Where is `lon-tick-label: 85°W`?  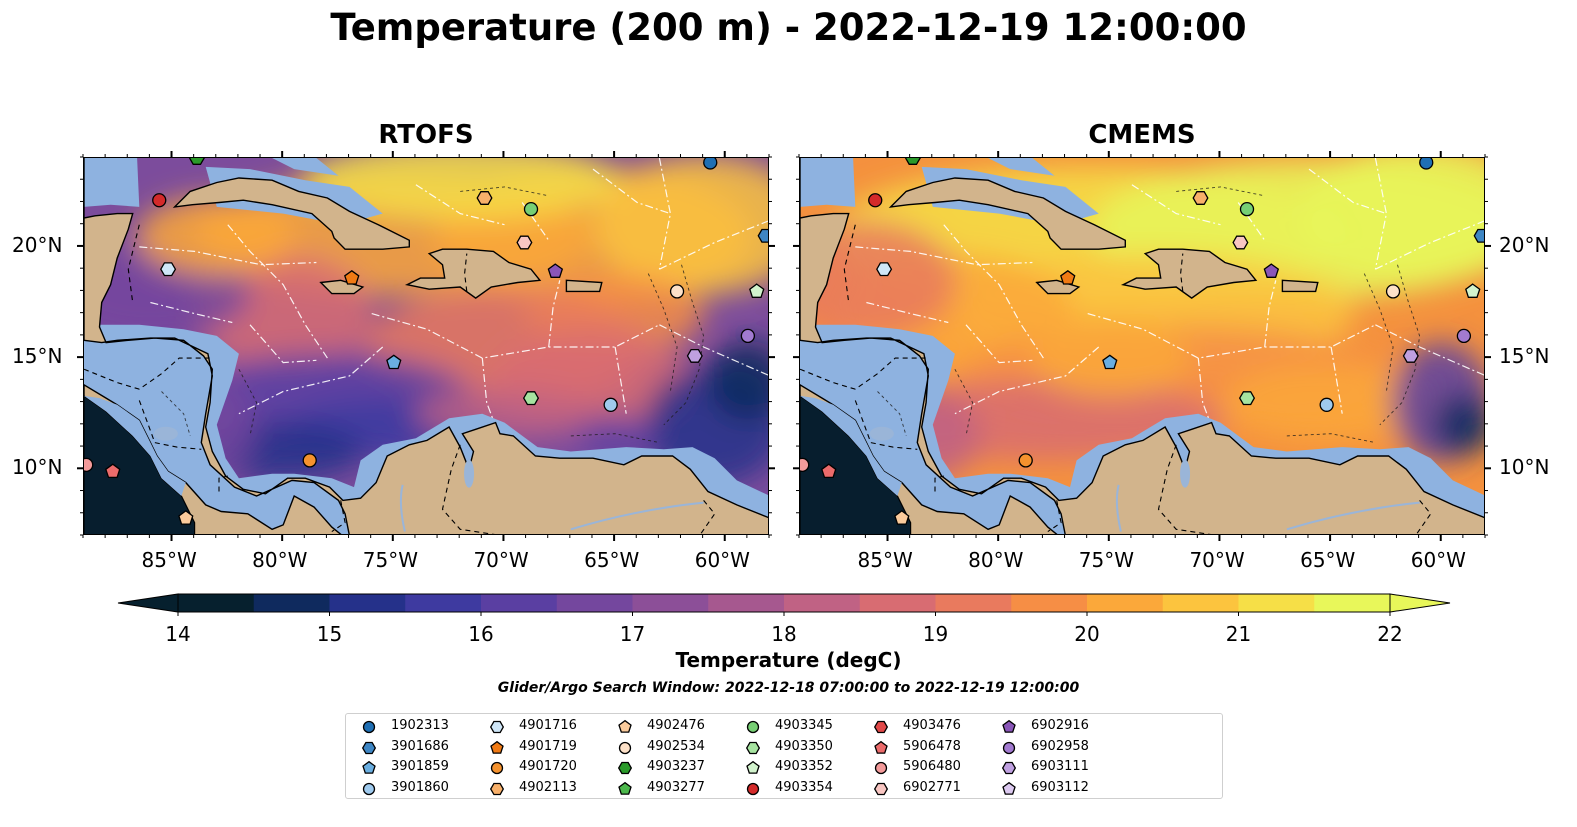
lon-tick-label: 85°W is located at coordinates (885, 560).